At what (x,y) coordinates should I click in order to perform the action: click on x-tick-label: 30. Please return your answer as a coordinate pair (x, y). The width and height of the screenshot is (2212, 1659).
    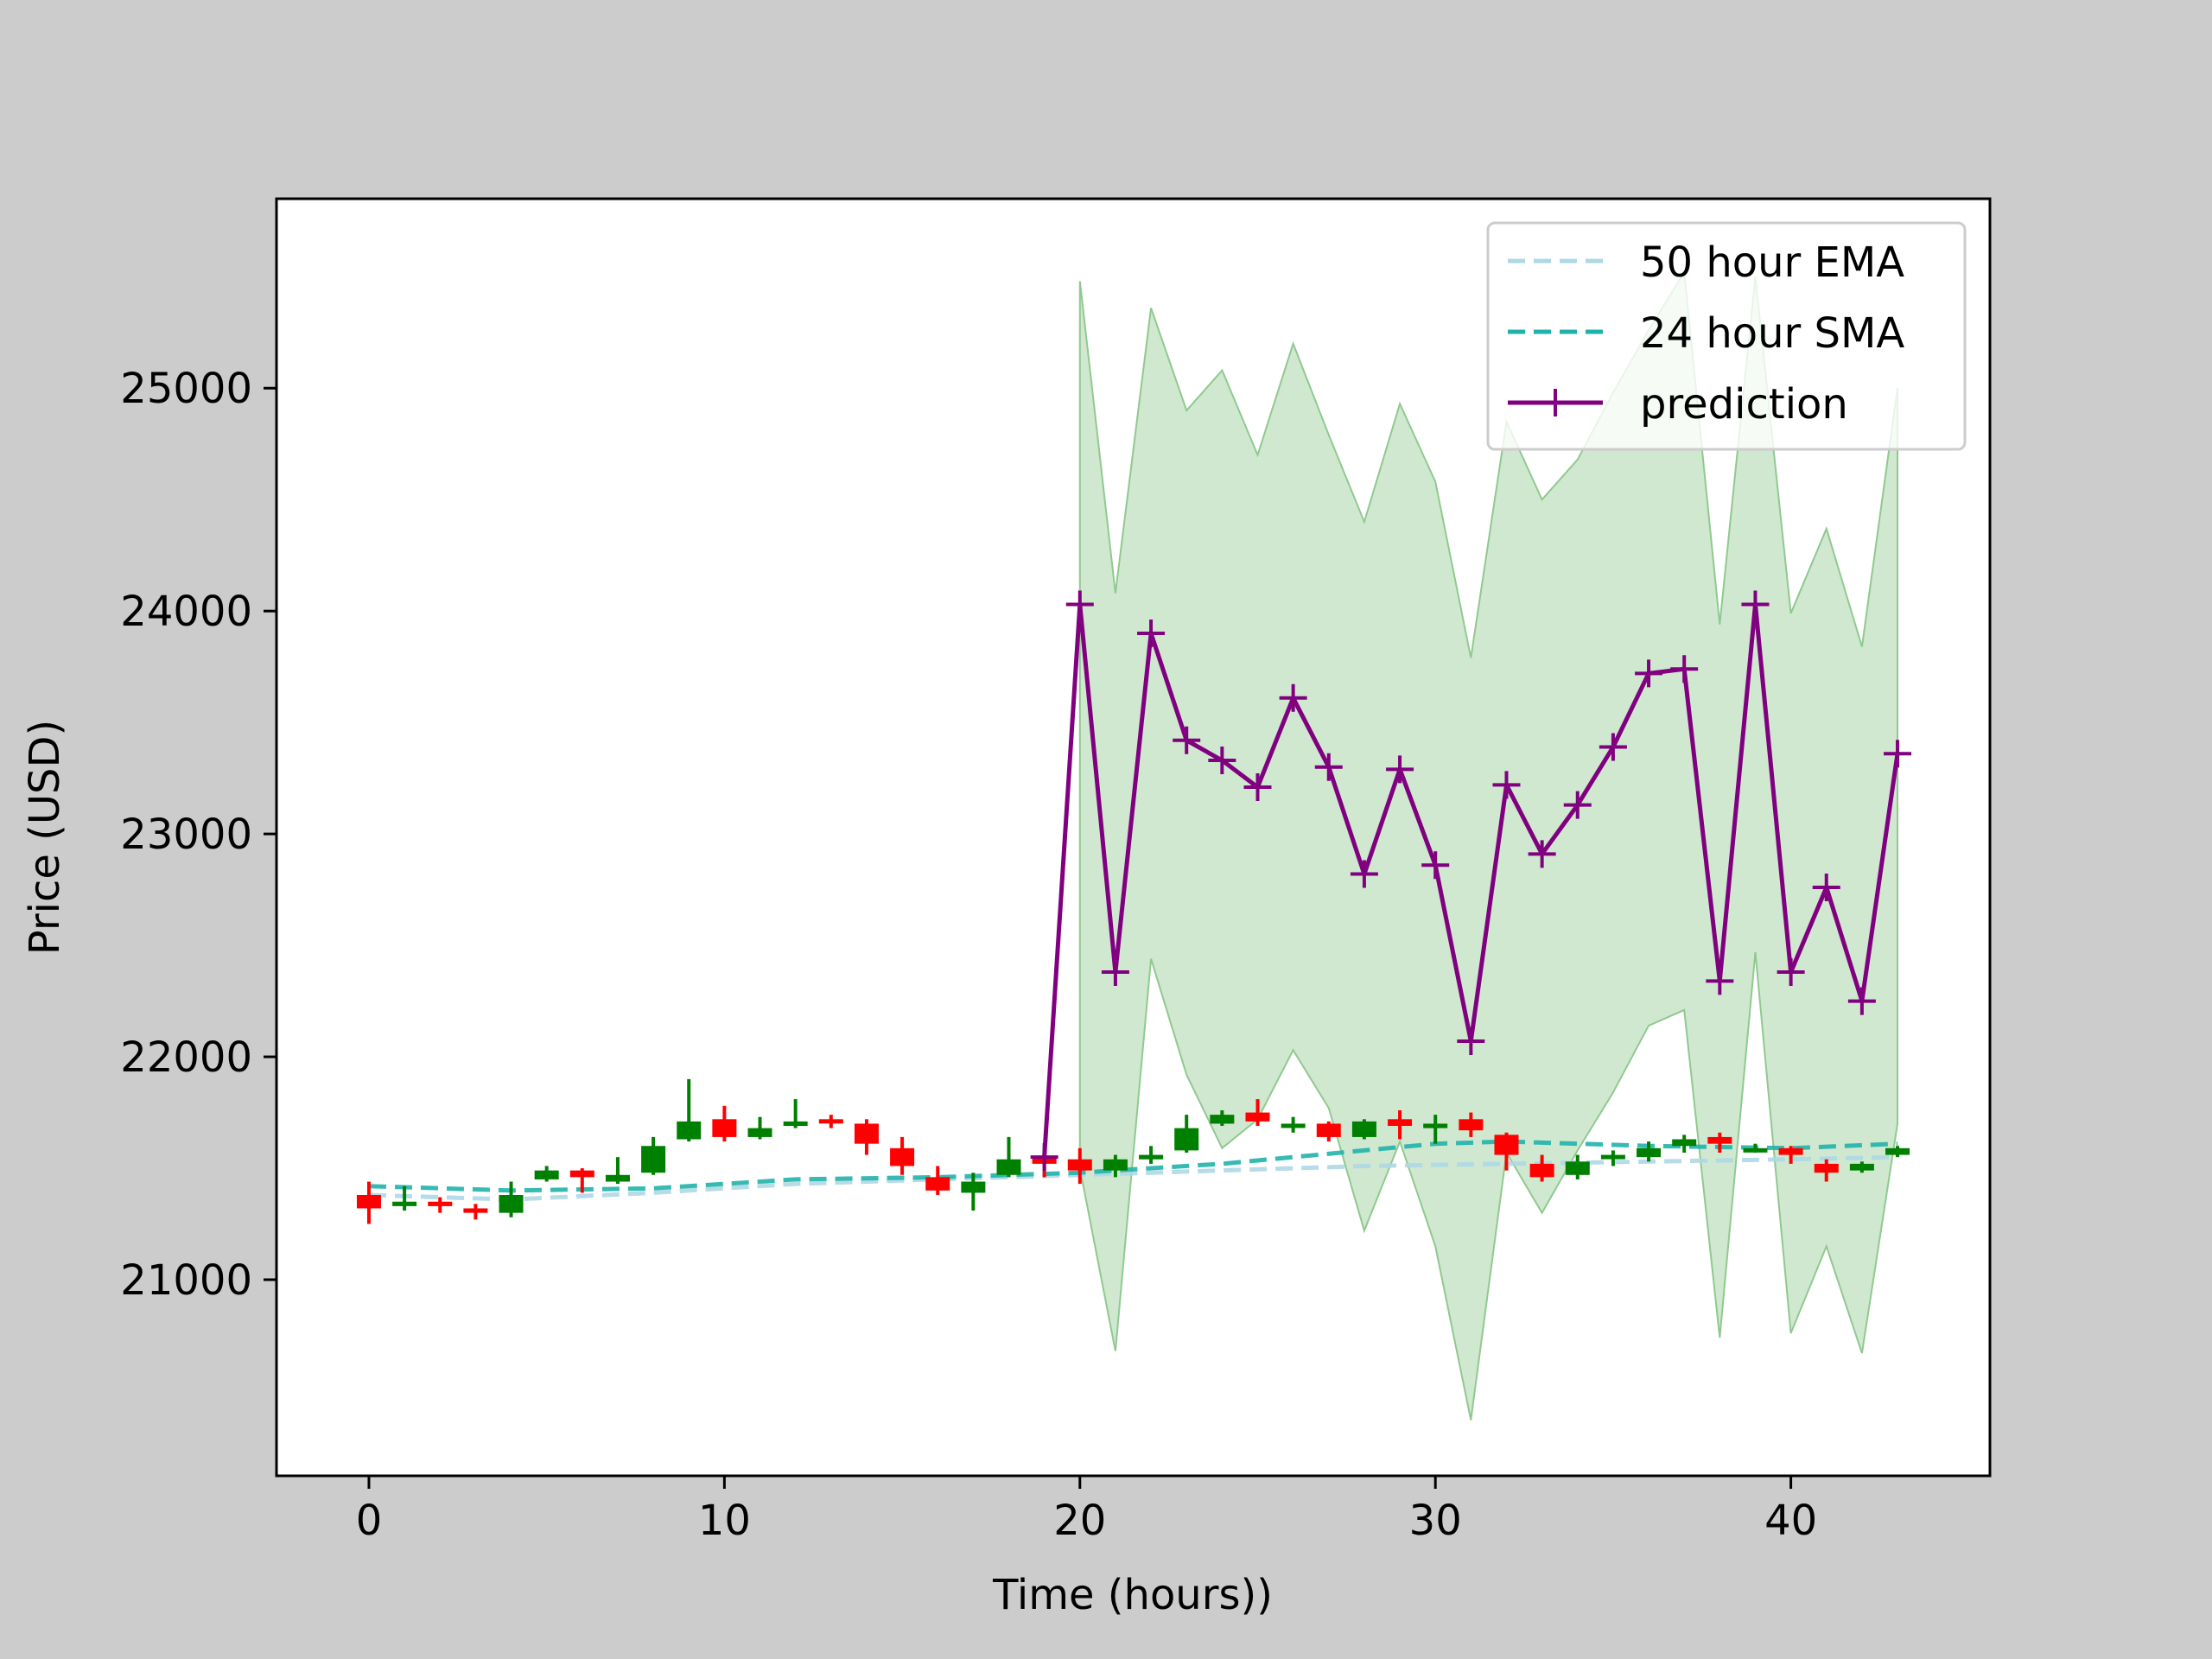
    Looking at the image, I should click on (1435, 1521).